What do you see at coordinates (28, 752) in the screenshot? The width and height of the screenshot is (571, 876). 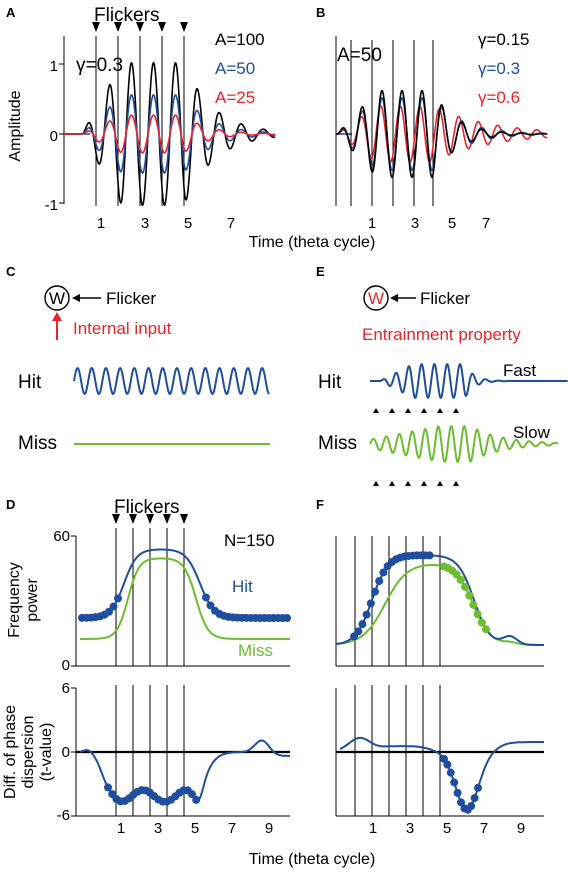 I see `ylabel-phase-2: dispersion` at bounding box center [28, 752].